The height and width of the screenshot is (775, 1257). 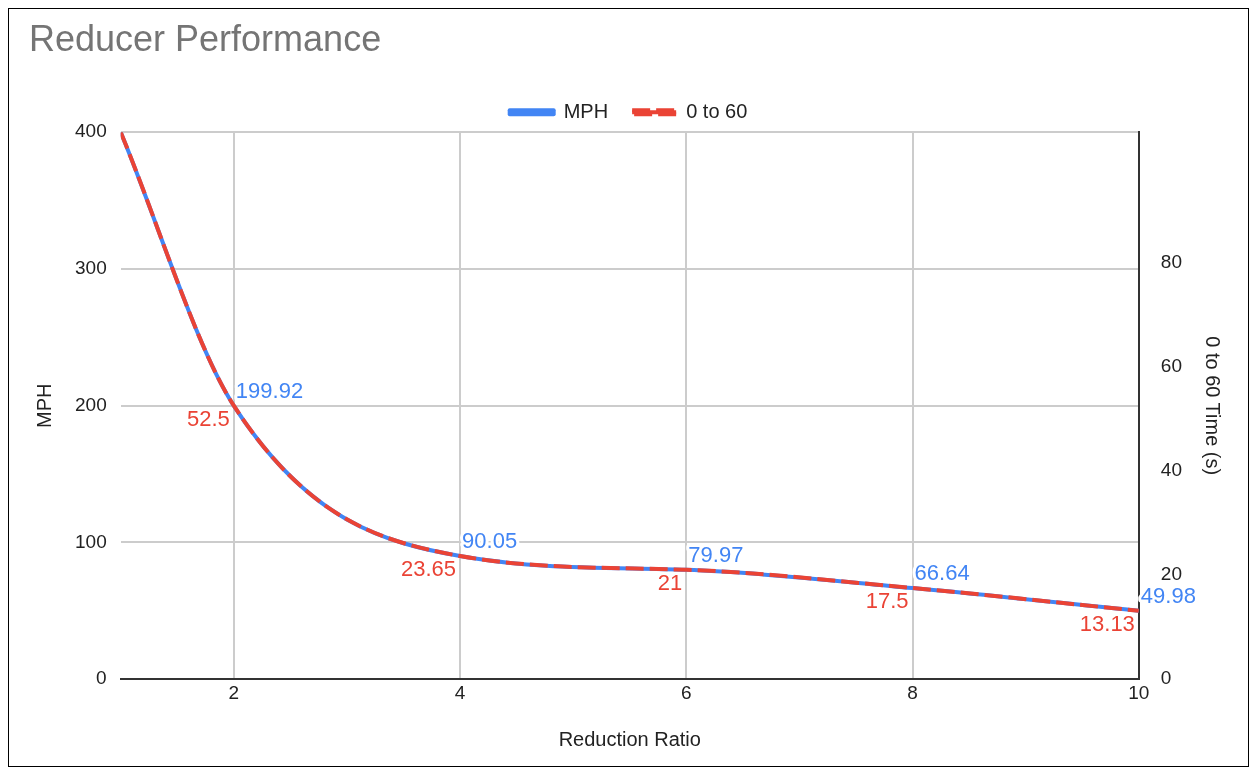 I want to click on x-axis-title: Reduction Ratio, so click(x=629, y=738).